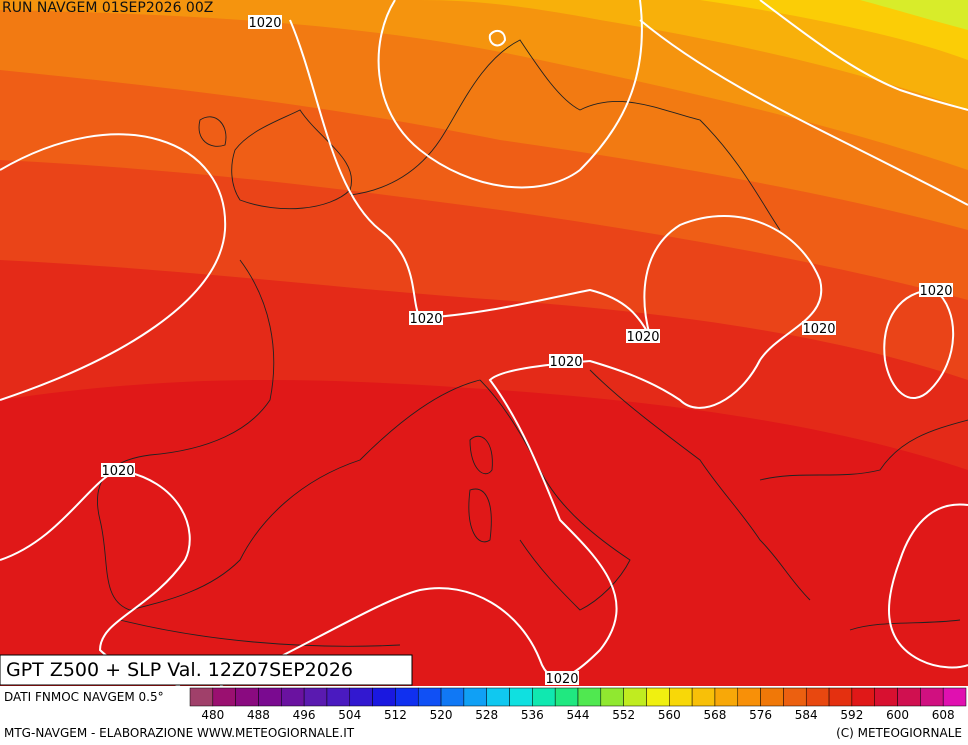  I want to click on run-header: RUN NAVGEM 01SEP2026 00Z, so click(107, 8).